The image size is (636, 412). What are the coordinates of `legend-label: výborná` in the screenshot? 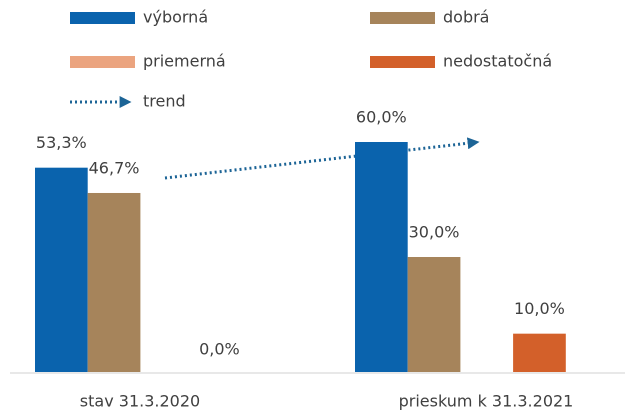 It's located at (175, 17).